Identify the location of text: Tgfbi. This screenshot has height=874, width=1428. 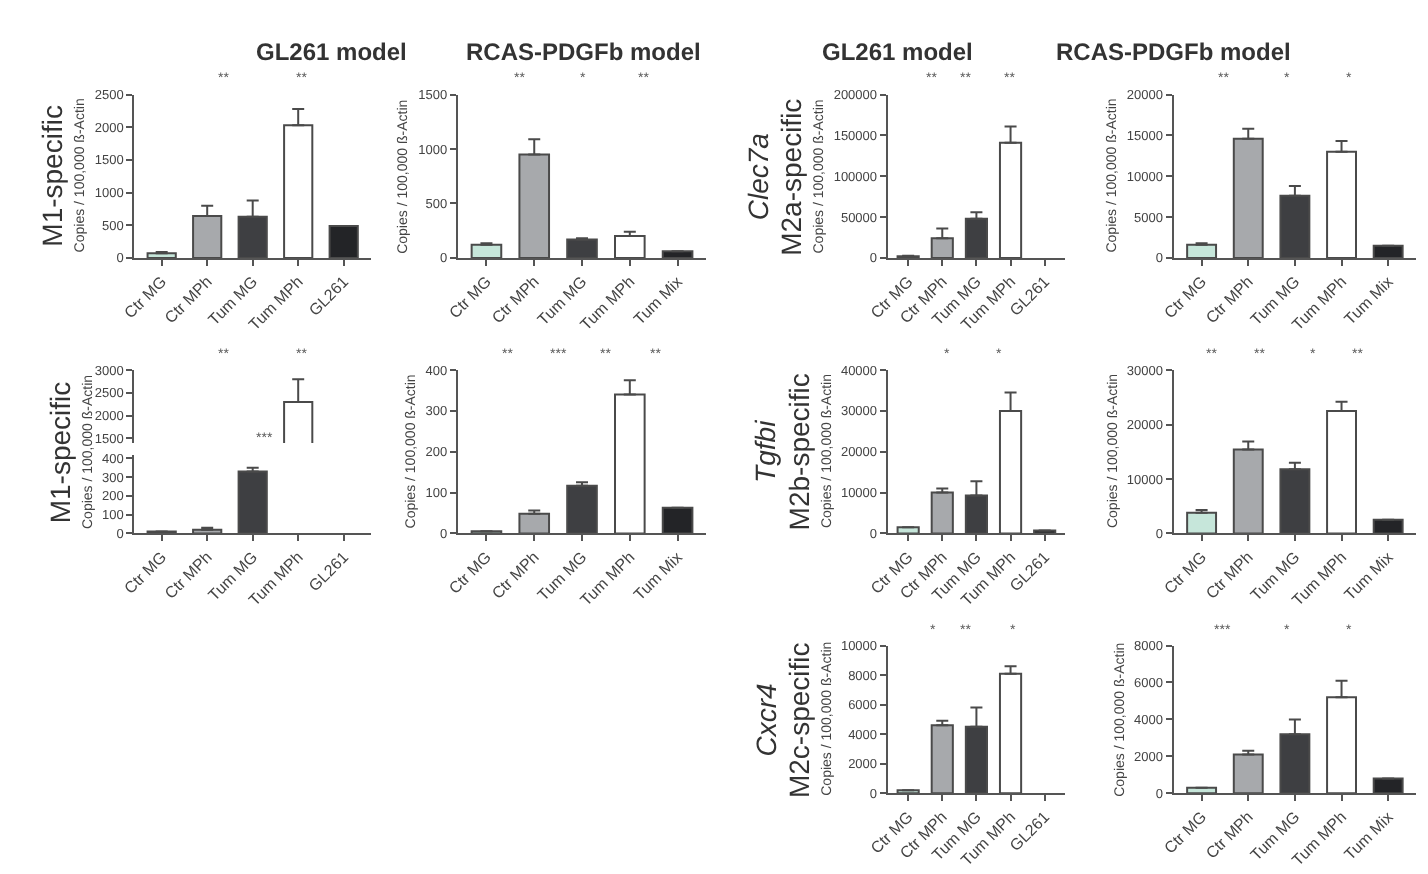
(765, 450).